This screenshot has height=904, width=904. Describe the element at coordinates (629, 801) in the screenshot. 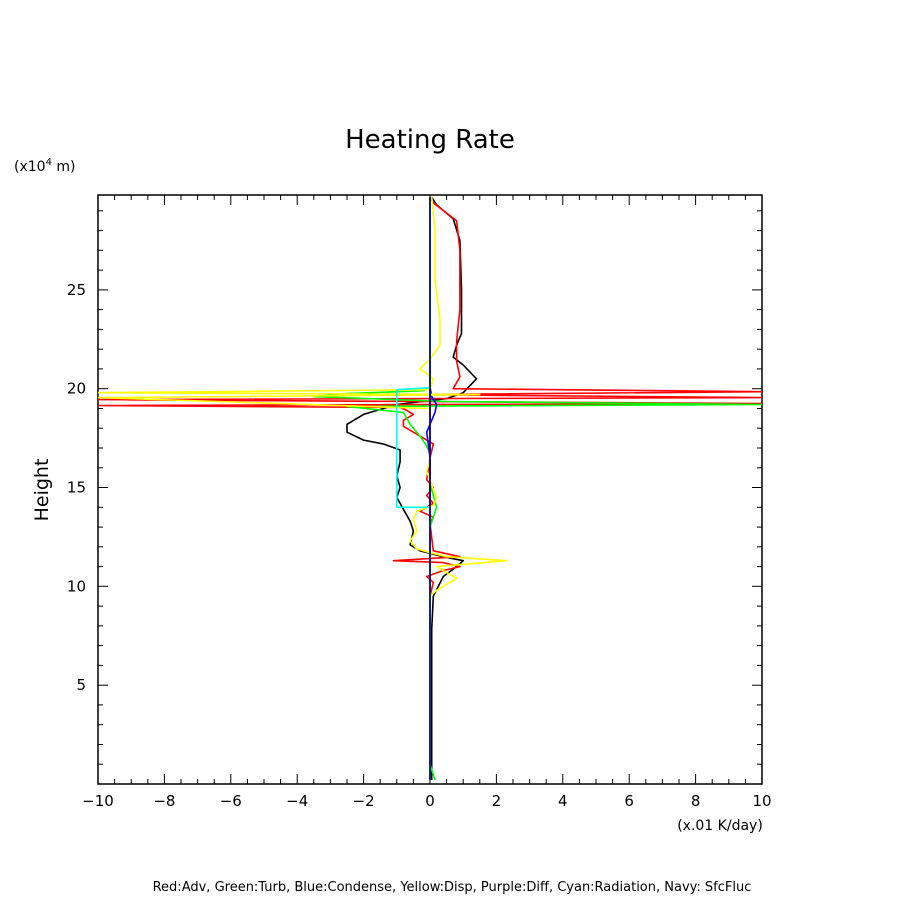

I see `x-tick-label: 6` at that location.